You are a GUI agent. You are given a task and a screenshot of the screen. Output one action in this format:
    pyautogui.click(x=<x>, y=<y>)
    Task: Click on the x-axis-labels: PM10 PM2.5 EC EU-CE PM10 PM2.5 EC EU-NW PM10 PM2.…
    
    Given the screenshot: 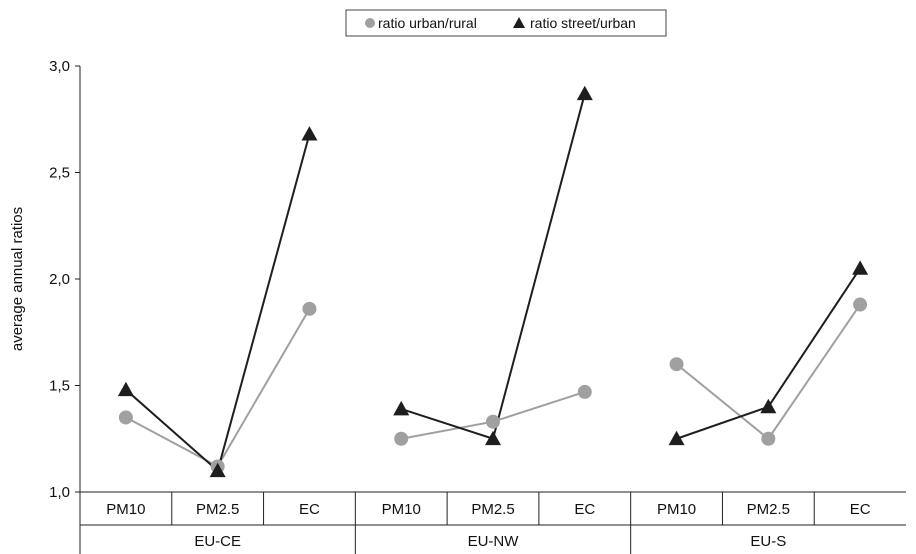 What is the action you would take?
    pyautogui.click(x=488, y=525)
    